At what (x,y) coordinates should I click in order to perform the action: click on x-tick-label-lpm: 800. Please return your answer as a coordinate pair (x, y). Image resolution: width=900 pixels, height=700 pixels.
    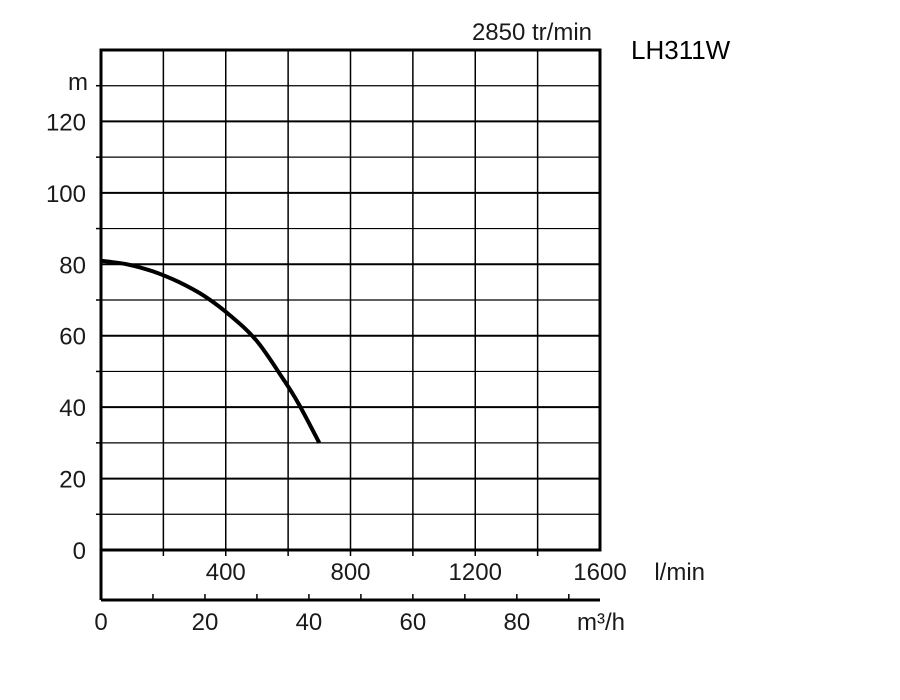
    Looking at the image, I should click on (350, 572).